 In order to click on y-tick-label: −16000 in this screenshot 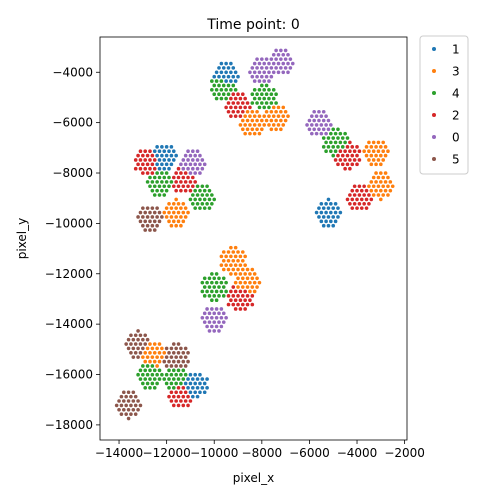, I will do `click(69, 375)`.